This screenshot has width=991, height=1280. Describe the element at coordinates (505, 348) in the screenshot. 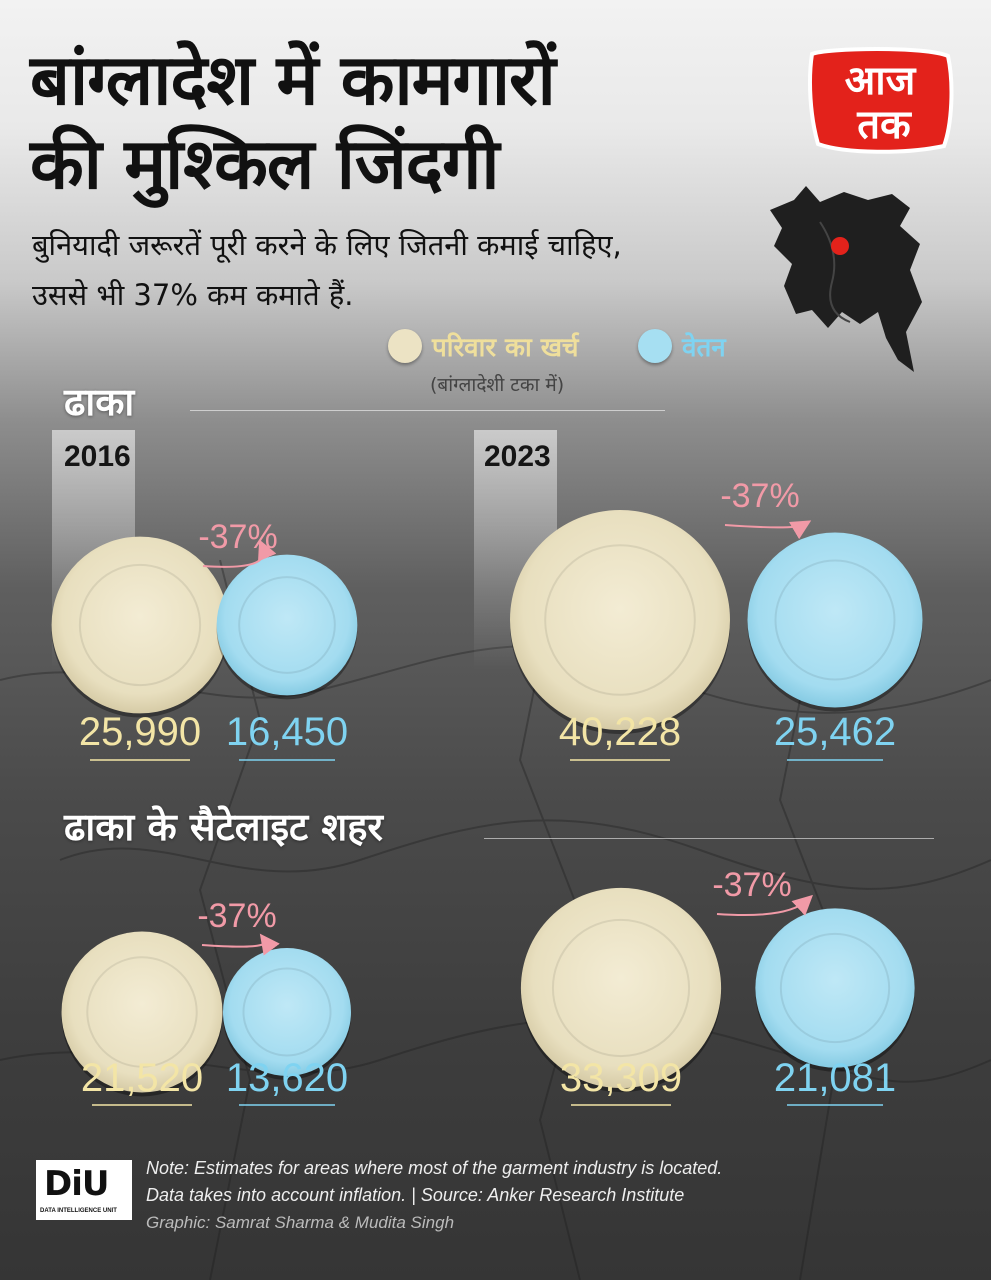

I see `legend-expense-label: परिवार का खर्च` at that location.